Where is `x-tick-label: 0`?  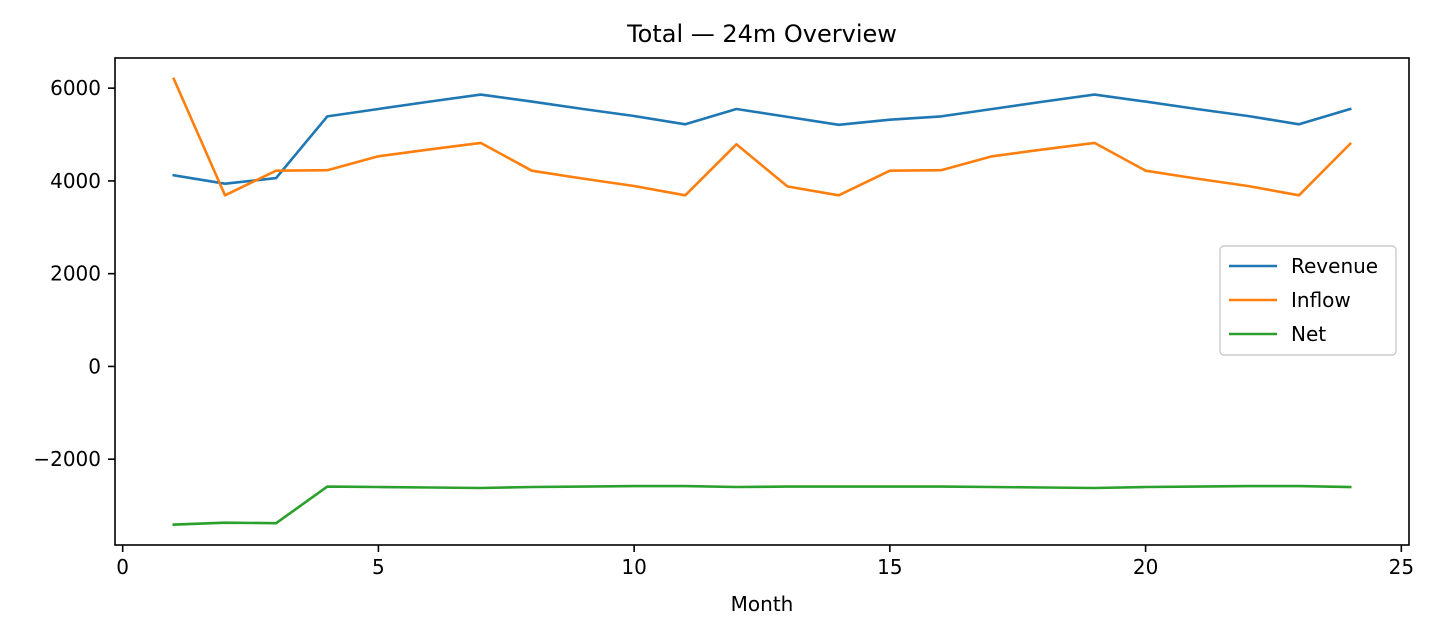
x-tick-label: 0 is located at coordinates (122, 567).